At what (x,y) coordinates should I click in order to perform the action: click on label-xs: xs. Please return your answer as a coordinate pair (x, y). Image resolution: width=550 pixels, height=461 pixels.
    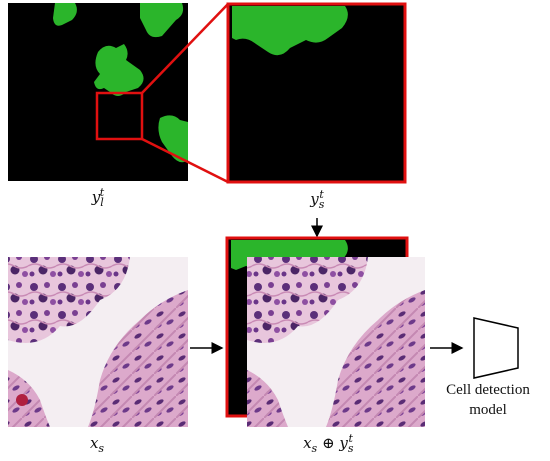
    Looking at the image, I should click on (97, 444).